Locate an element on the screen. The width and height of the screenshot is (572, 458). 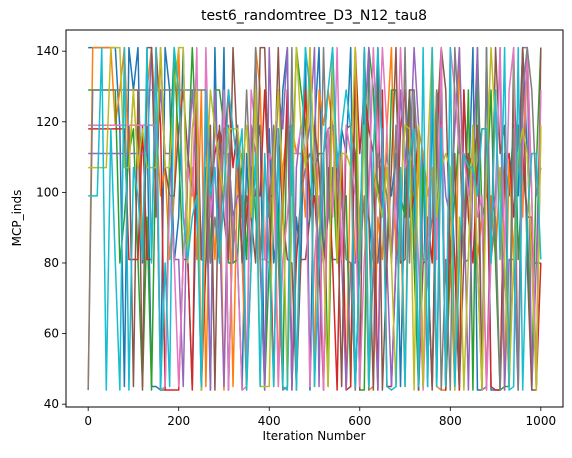
y-axis: 40 60 80 100 120 140 is located at coordinates (51, 227).